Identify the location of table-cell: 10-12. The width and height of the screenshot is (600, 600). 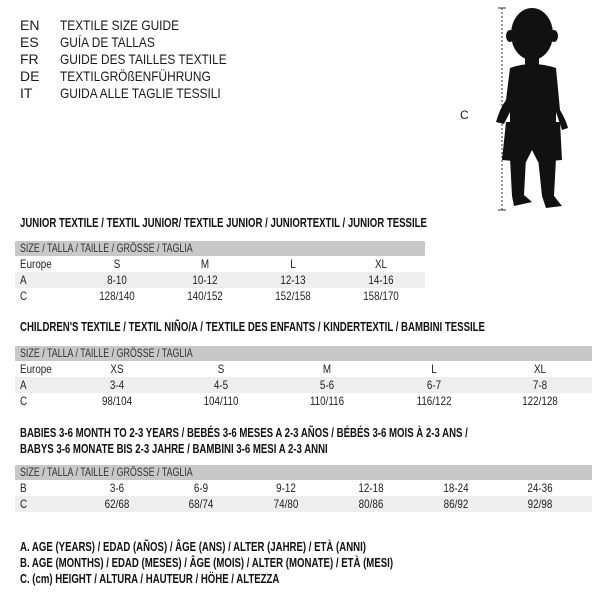
(205, 280).